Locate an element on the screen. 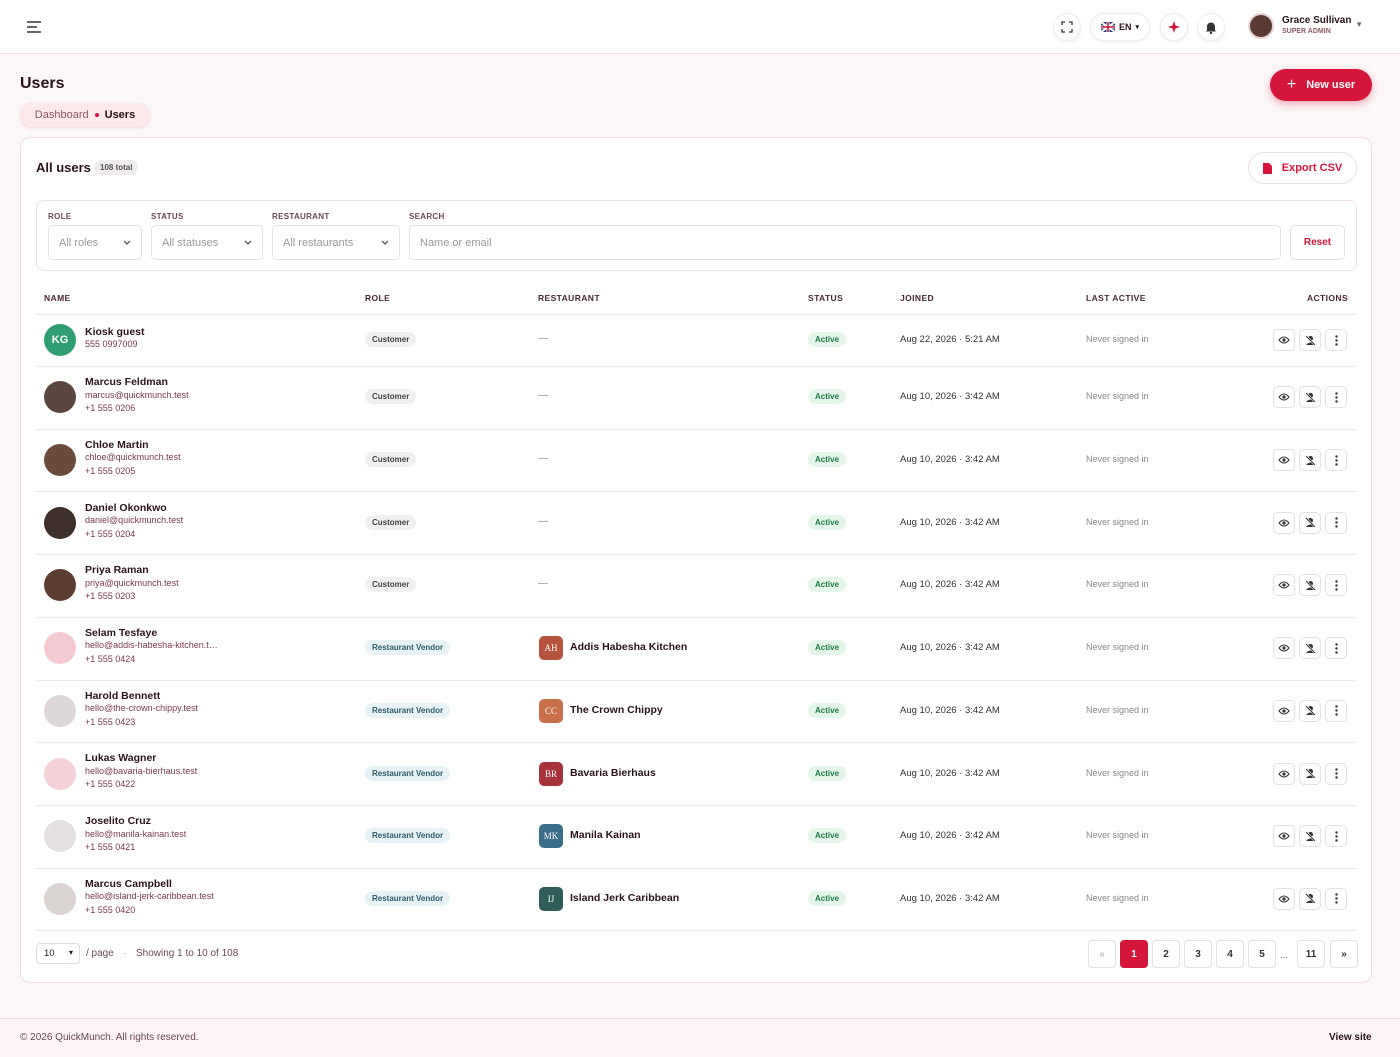 The image size is (1400, 1057). page-button: 4 is located at coordinates (1230, 954).